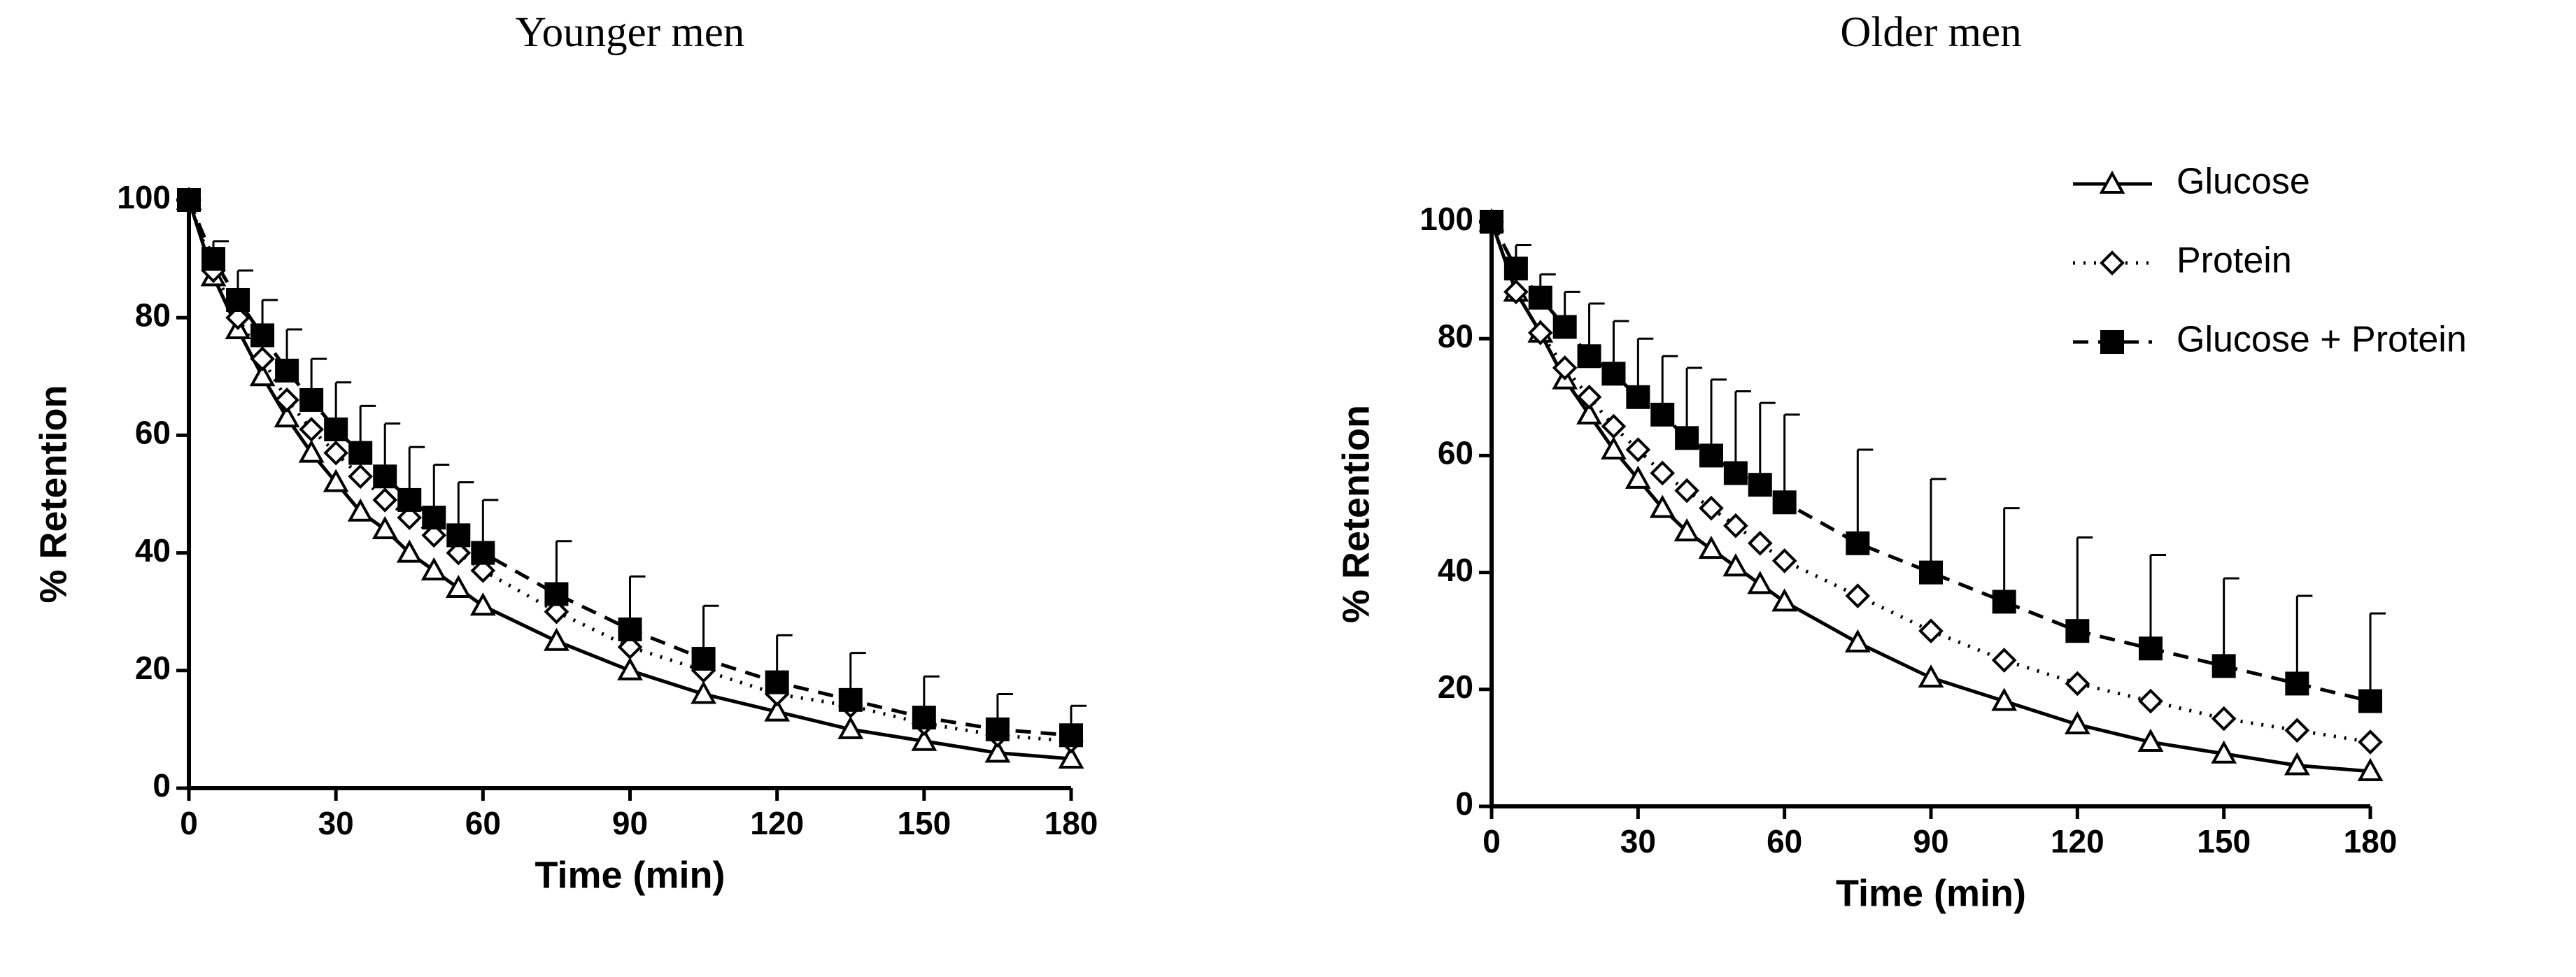  I want to click on legend-label: Protein, so click(2234, 261).